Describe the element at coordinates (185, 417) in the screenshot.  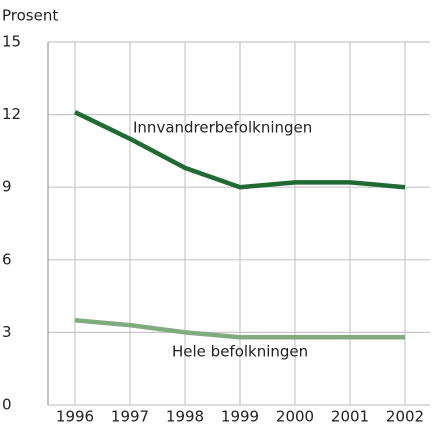
I see `x-tick-label: 1998` at that location.